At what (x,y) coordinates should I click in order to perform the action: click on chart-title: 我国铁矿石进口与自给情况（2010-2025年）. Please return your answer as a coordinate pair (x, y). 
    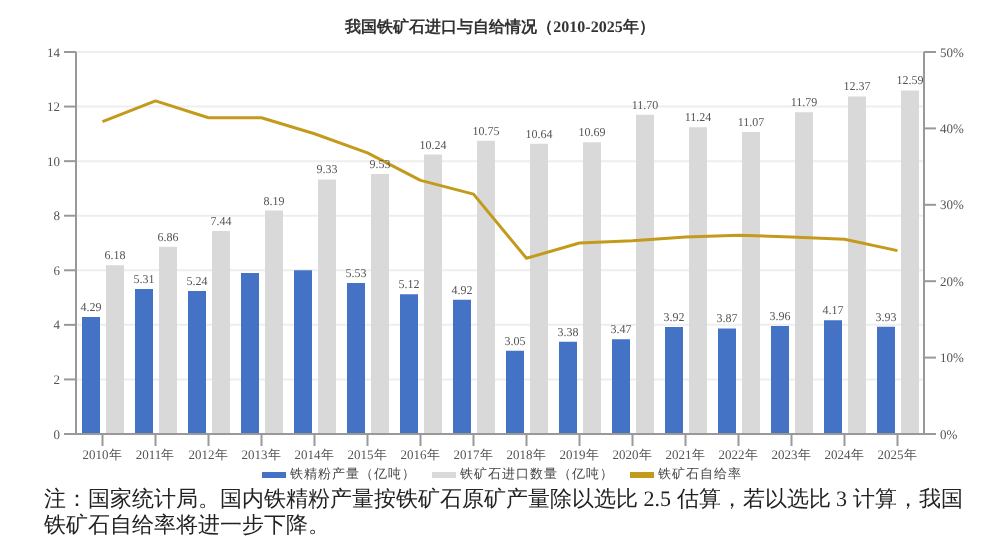
    Looking at the image, I should click on (500, 28).